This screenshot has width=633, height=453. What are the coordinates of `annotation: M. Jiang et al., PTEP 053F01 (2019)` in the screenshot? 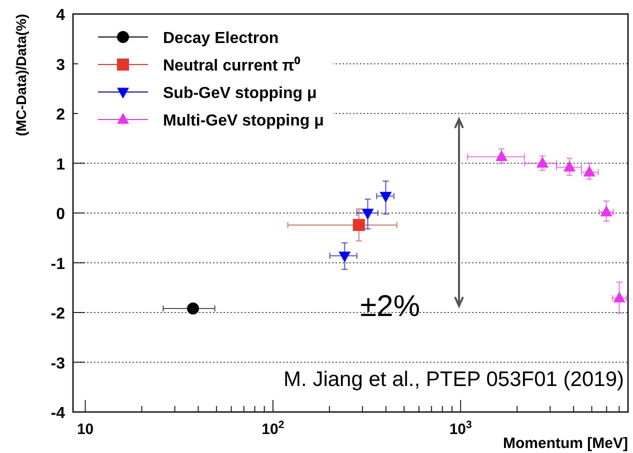 It's located at (454, 379).